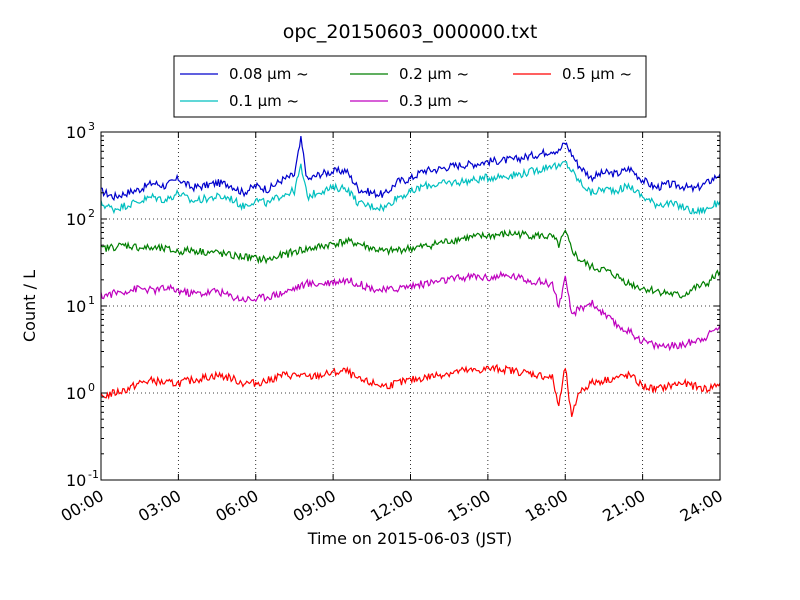 This screenshot has height=600, width=800. What do you see at coordinates (623, 506) in the screenshot?
I see `x-tick-label: 21:00` at bounding box center [623, 506].